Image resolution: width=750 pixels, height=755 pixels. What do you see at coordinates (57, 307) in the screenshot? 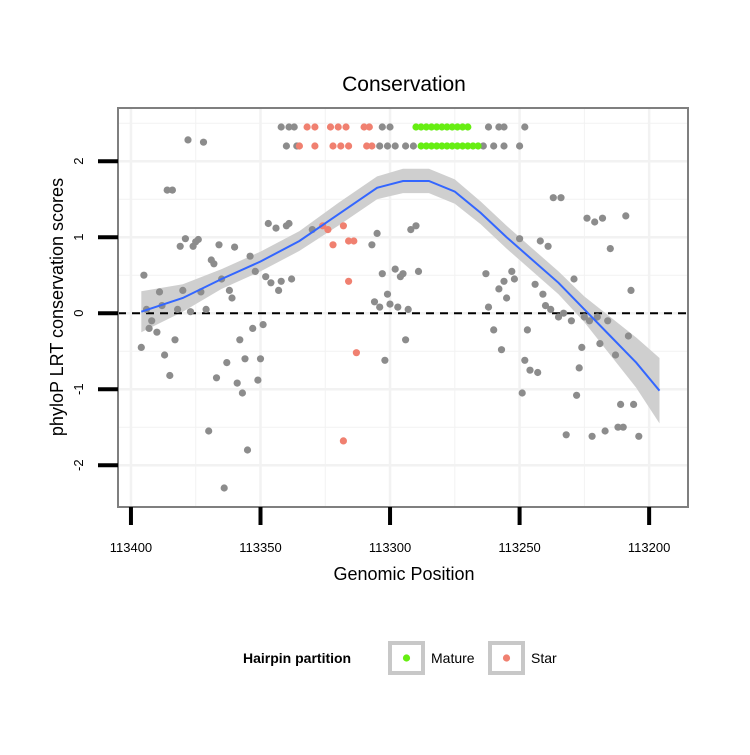
I see `y-axis-label: phyloP LRT conservation scores` at bounding box center [57, 307].